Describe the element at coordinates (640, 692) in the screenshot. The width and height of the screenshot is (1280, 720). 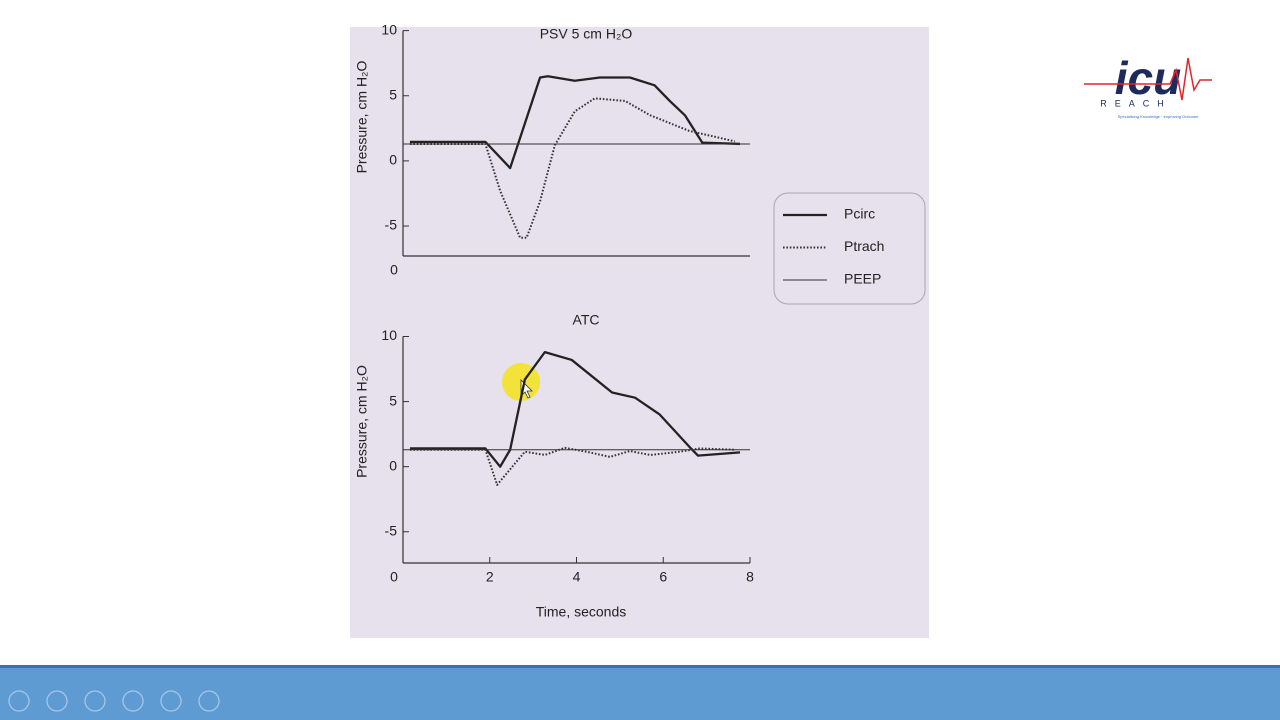
I see `toolbar` at that location.